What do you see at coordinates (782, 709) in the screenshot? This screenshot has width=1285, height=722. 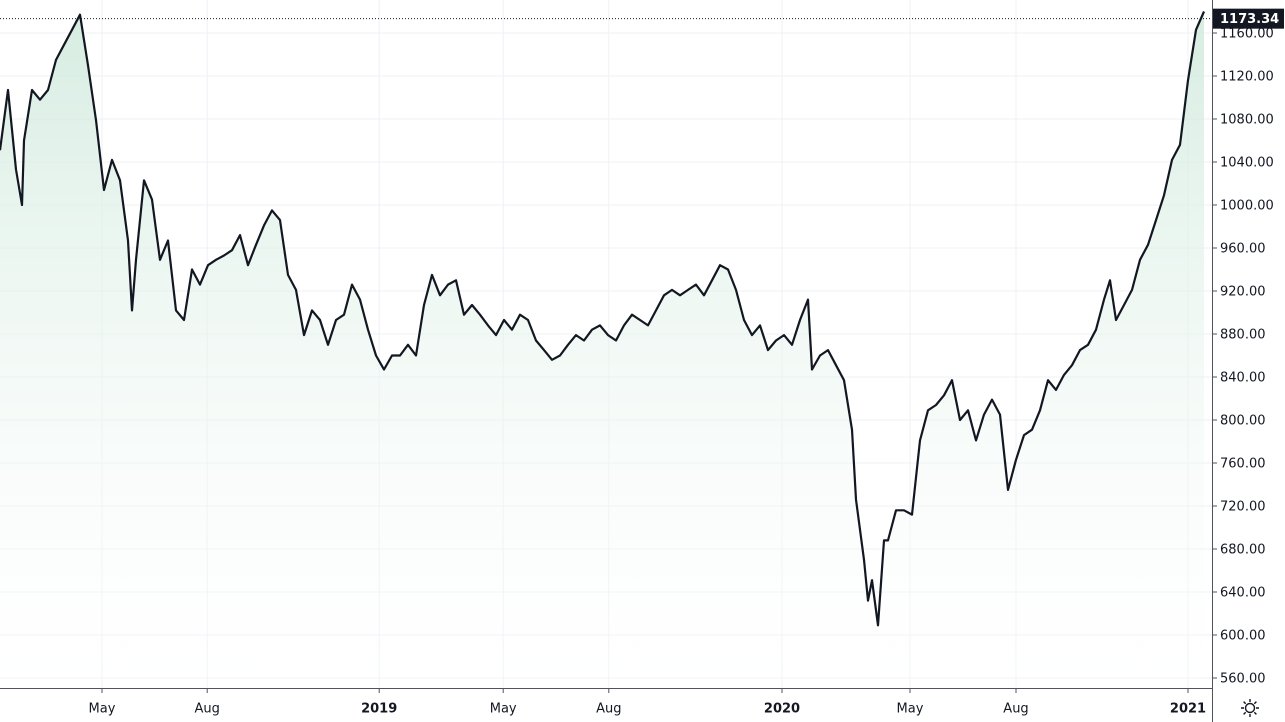 I see `x-tick-label: 2020` at bounding box center [782, 709].